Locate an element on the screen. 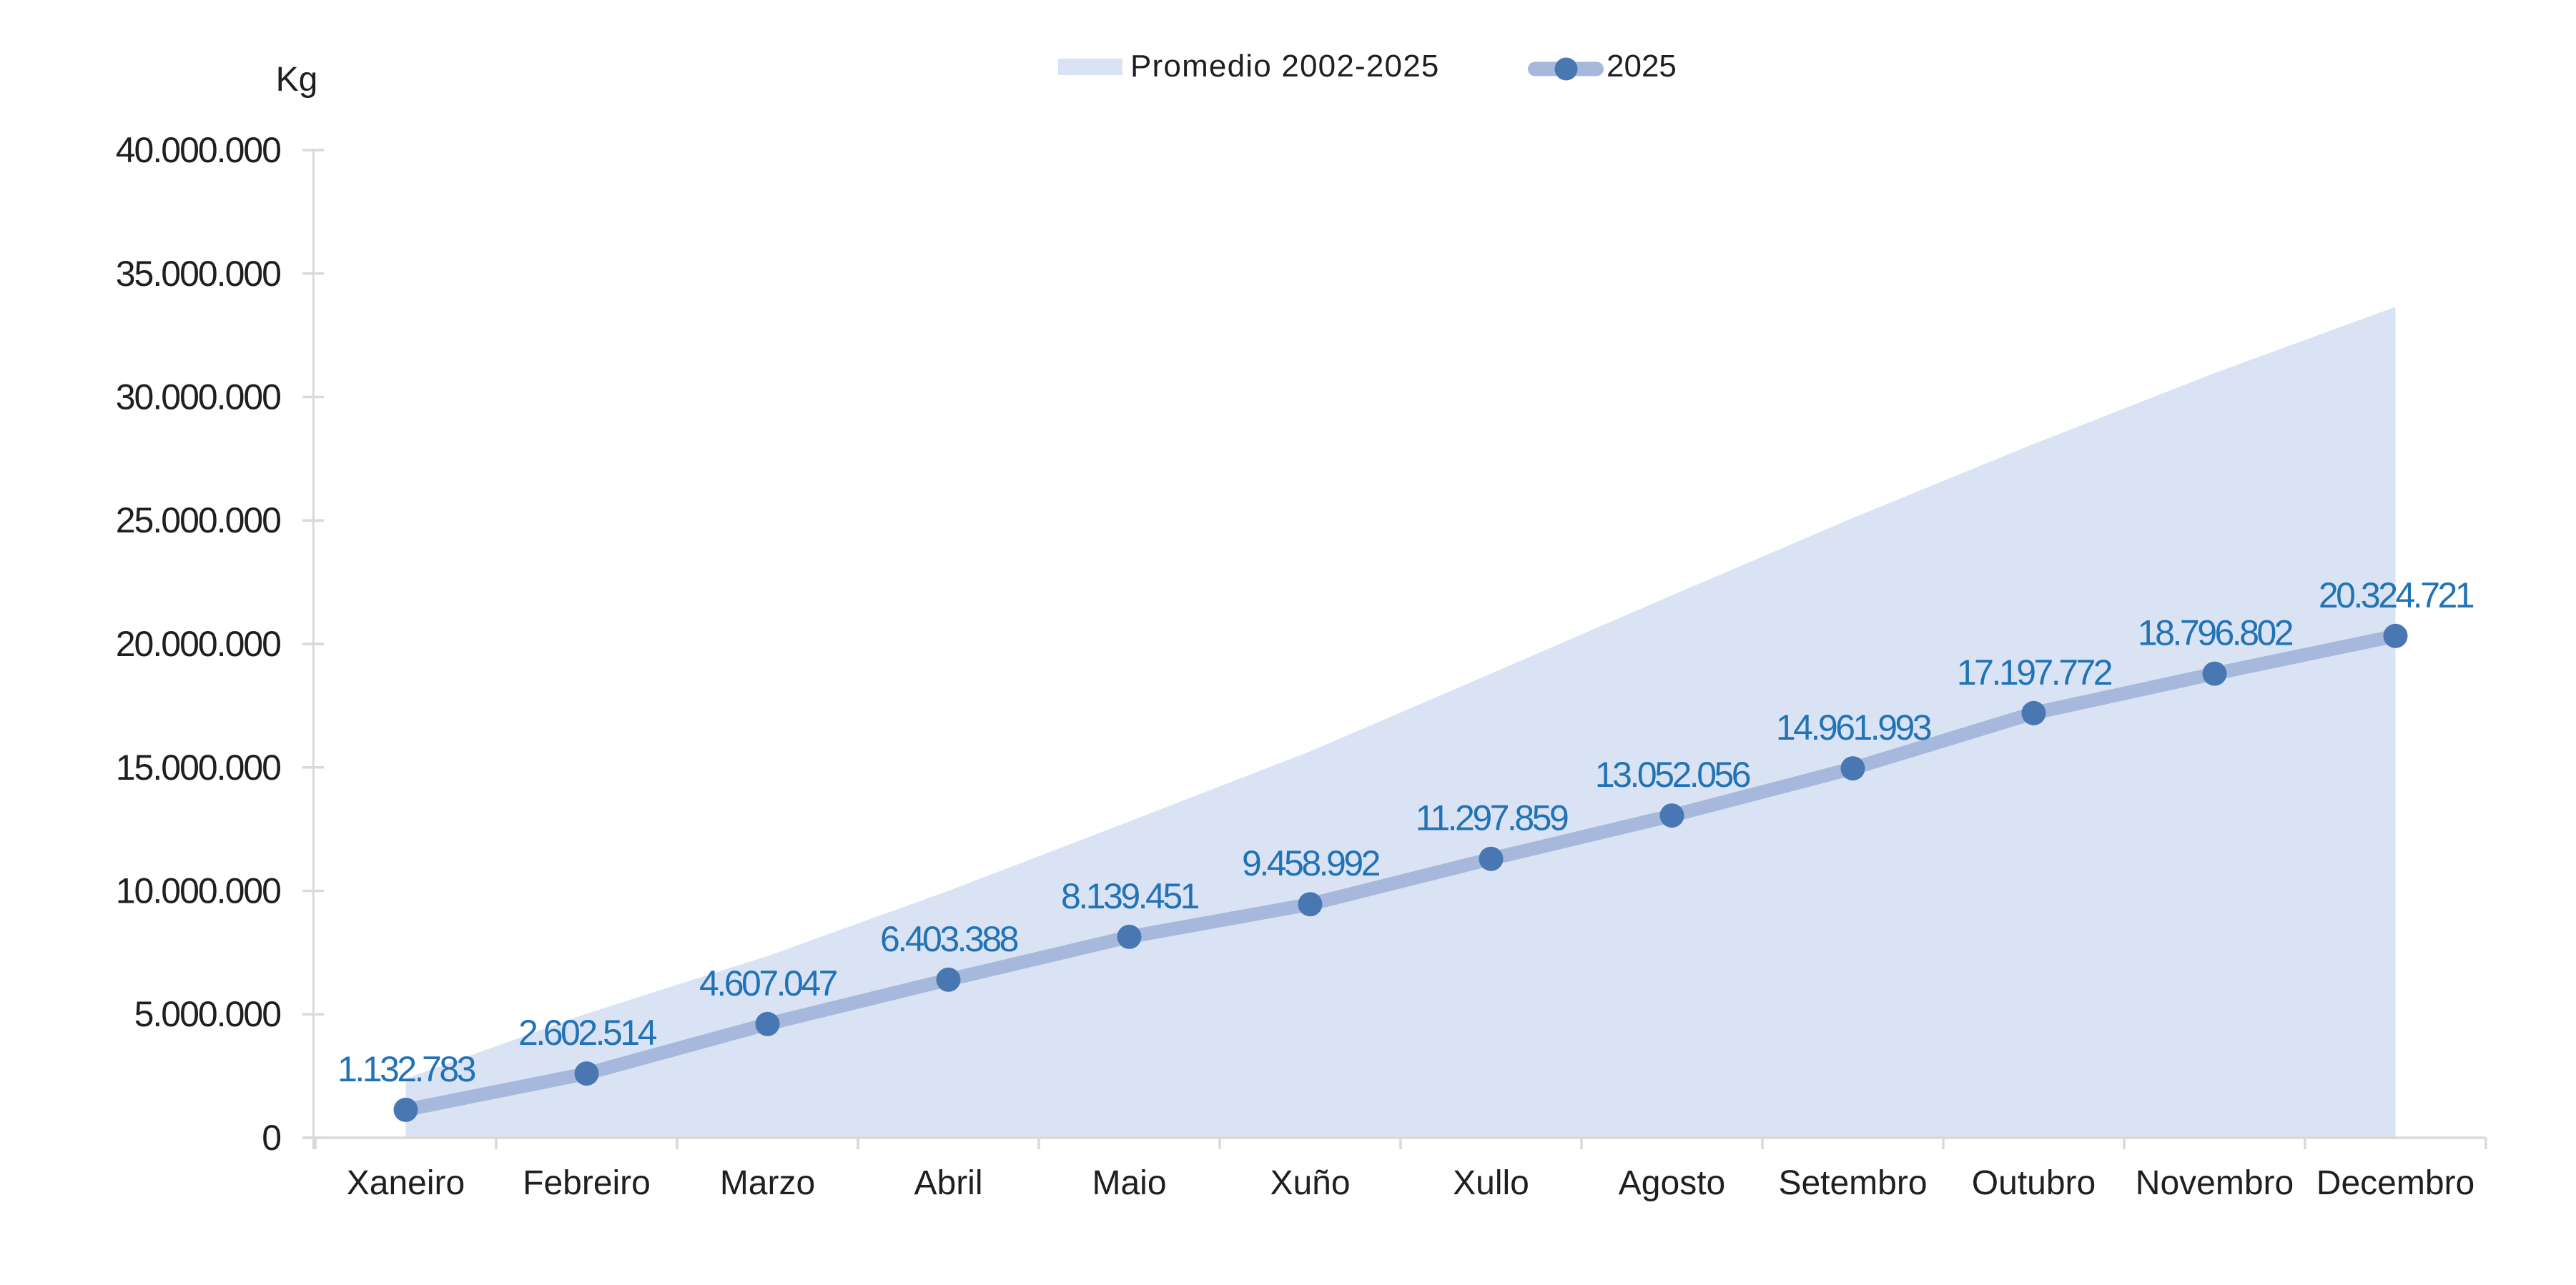 The height and width of the screenshot is (1285, 2576). svg-text: Xaneiro is located at coordinates (406, 1183).